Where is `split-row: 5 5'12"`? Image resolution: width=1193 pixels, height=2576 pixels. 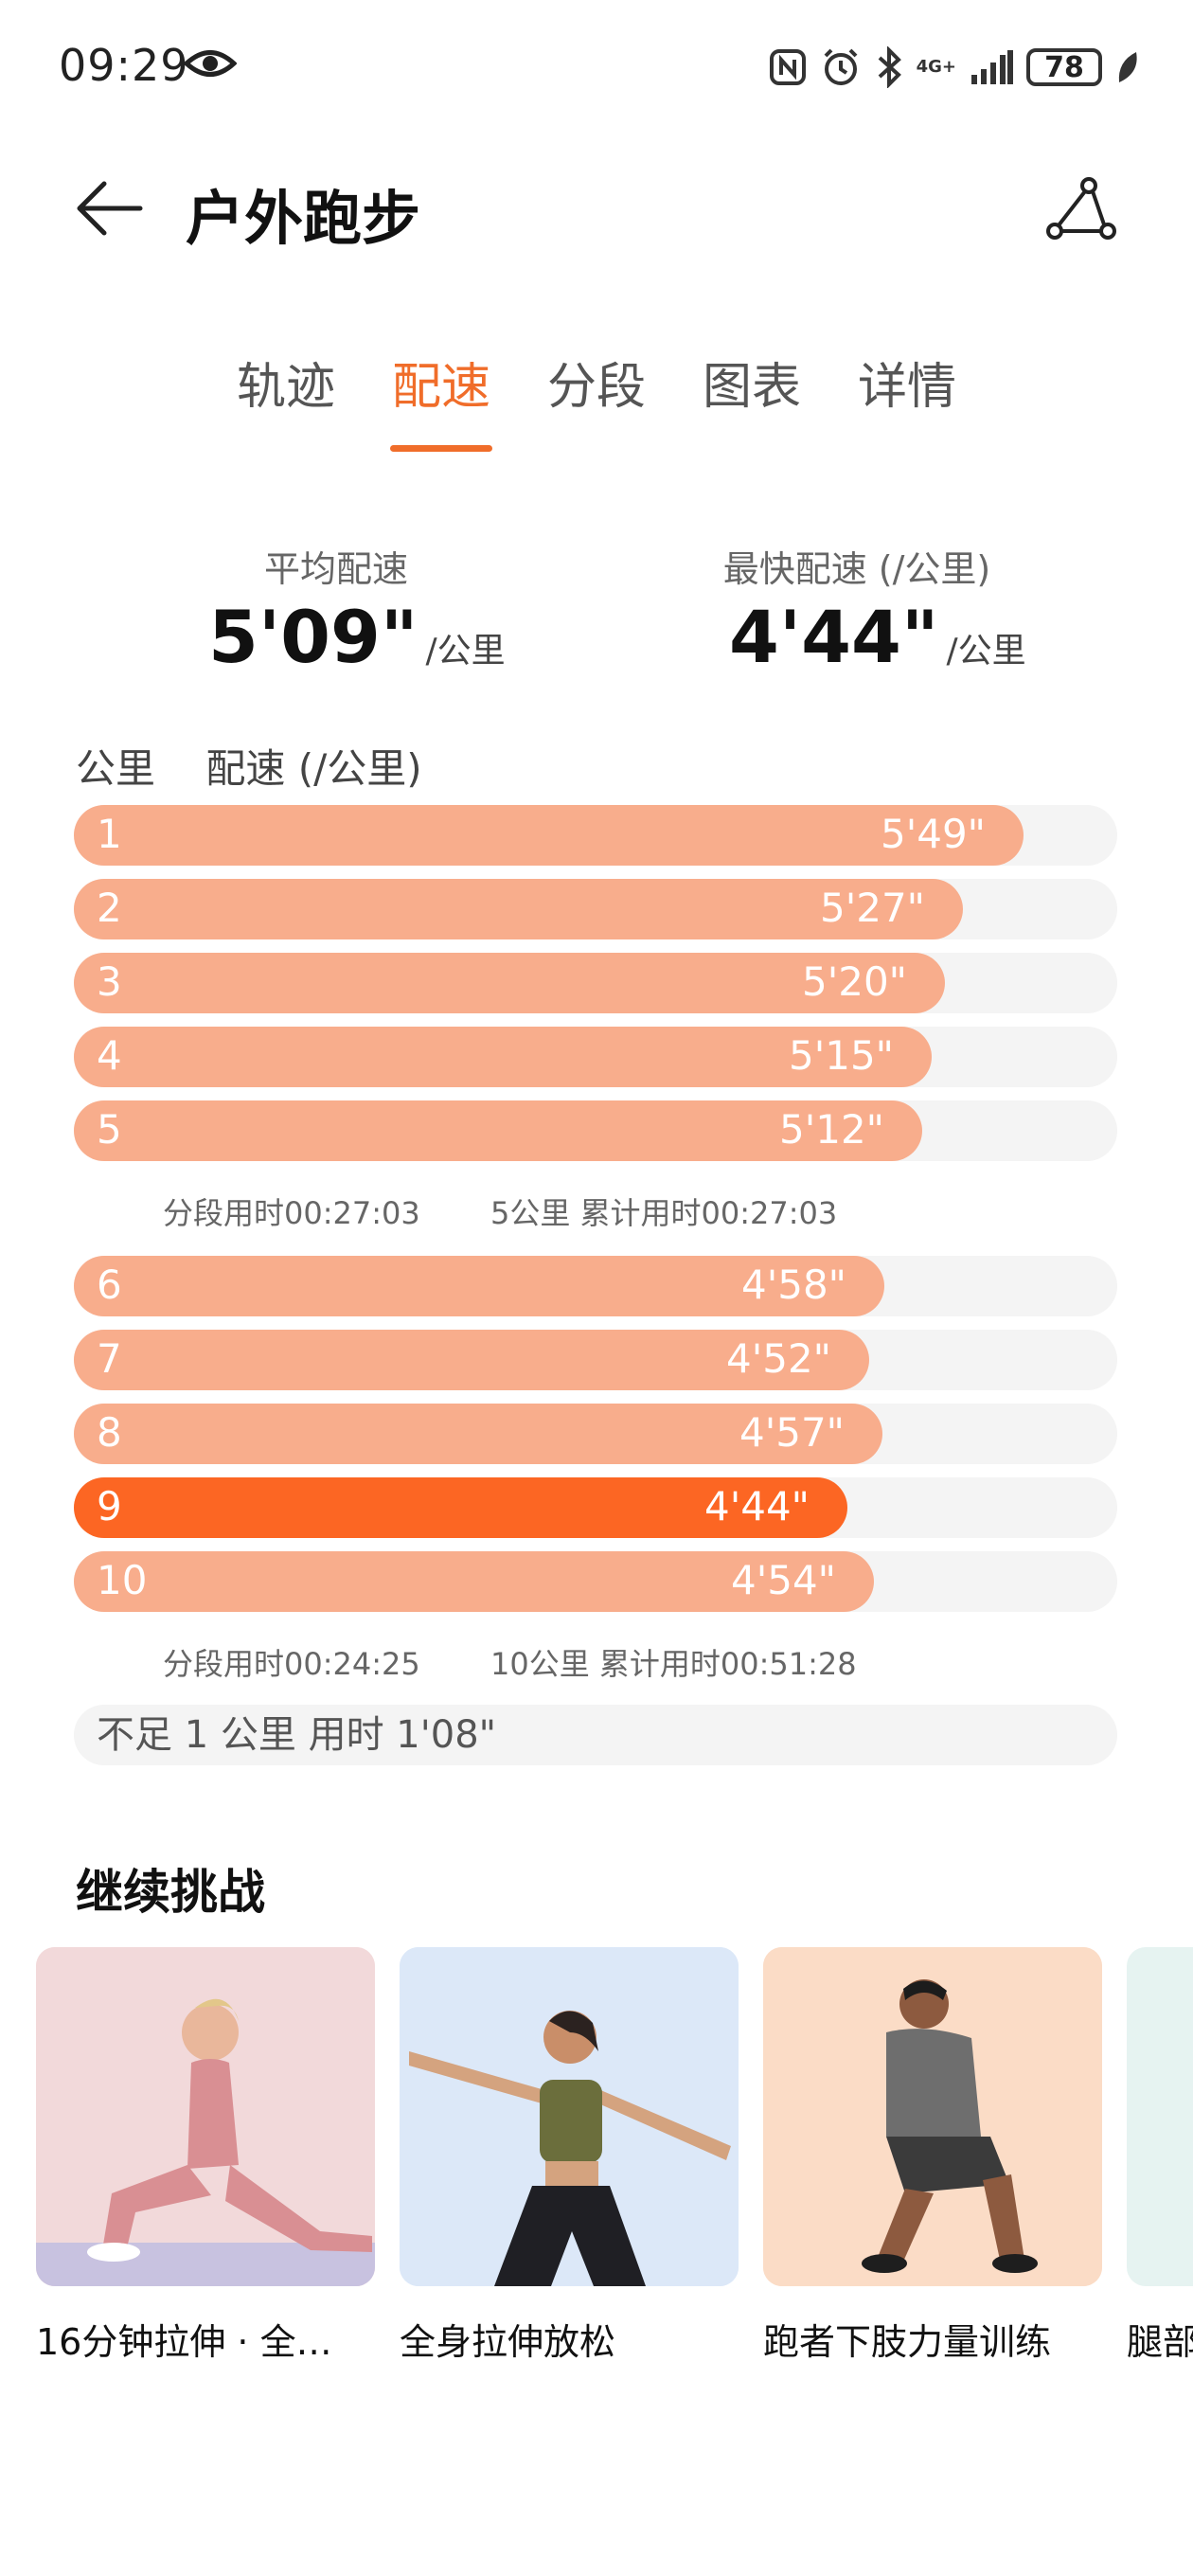 split-row: 5 5'12" is located at coordinates (595, 1130).